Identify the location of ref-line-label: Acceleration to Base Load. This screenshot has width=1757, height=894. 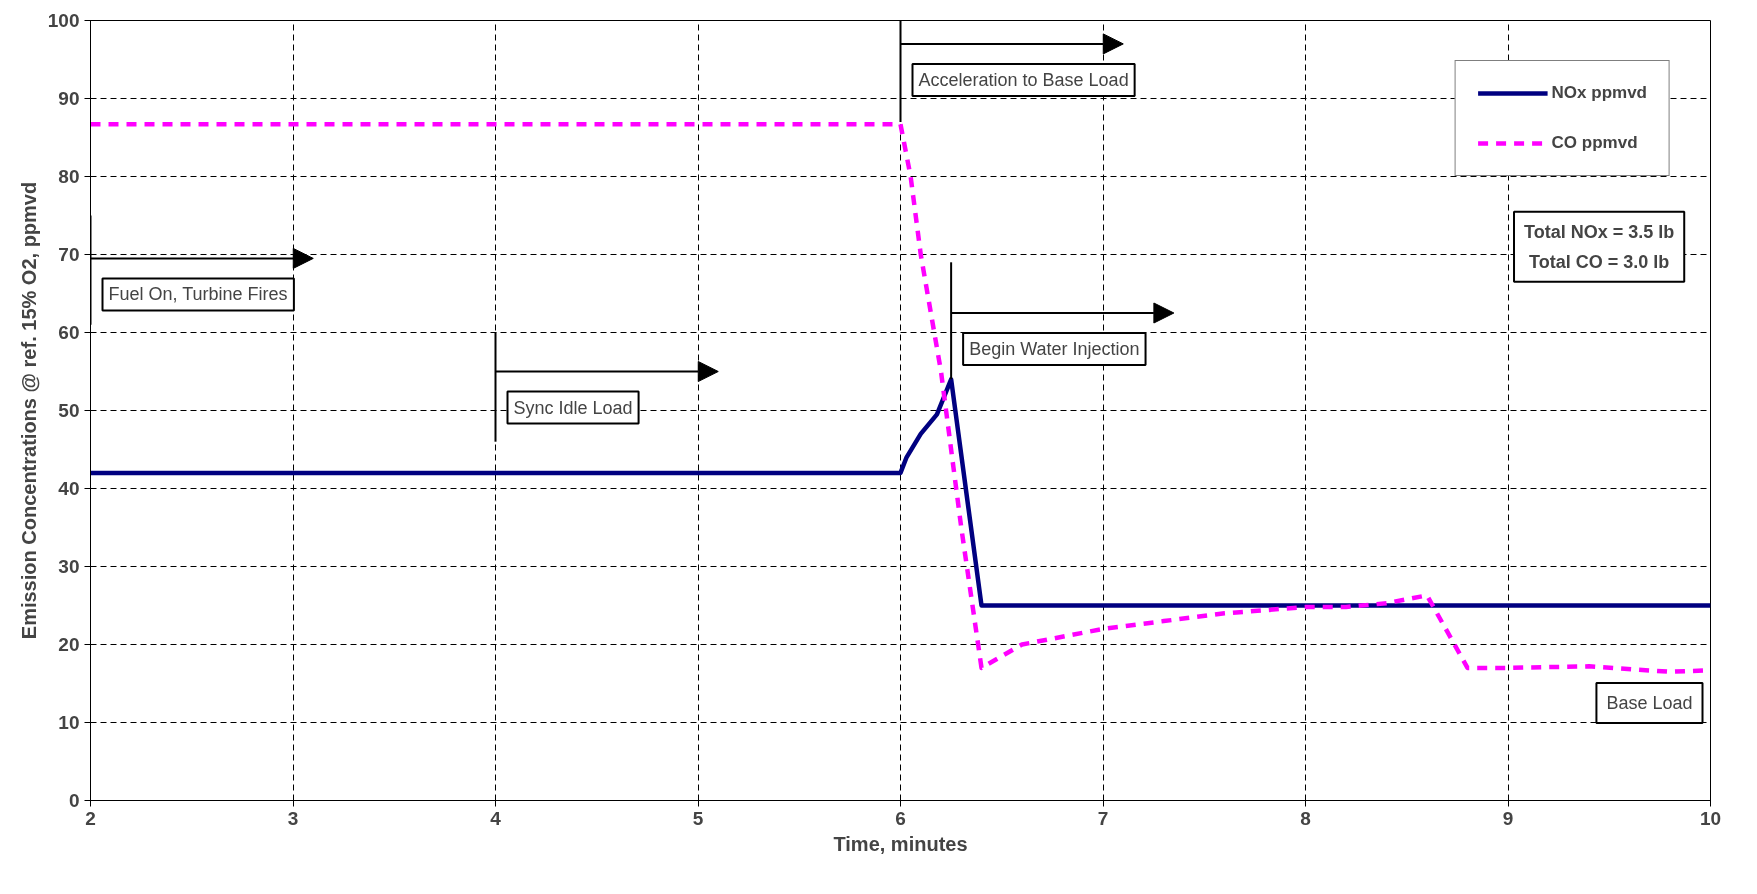
(1023, 79).